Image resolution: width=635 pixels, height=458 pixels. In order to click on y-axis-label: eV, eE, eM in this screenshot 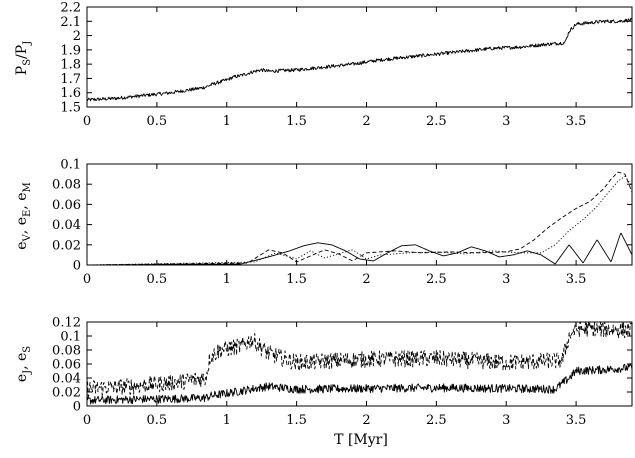, I will do `click(23, 215)`.